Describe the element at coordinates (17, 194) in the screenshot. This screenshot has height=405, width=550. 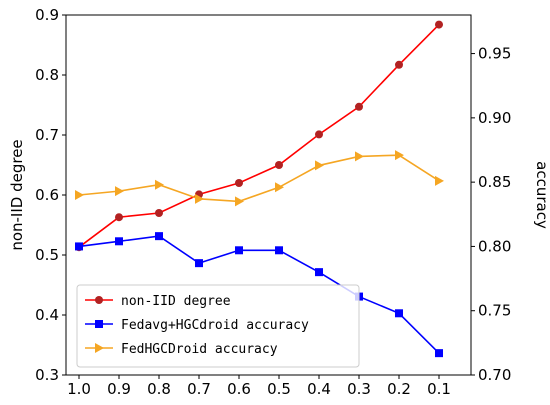
I see `left-axis-title: non-IID degree` at that location.